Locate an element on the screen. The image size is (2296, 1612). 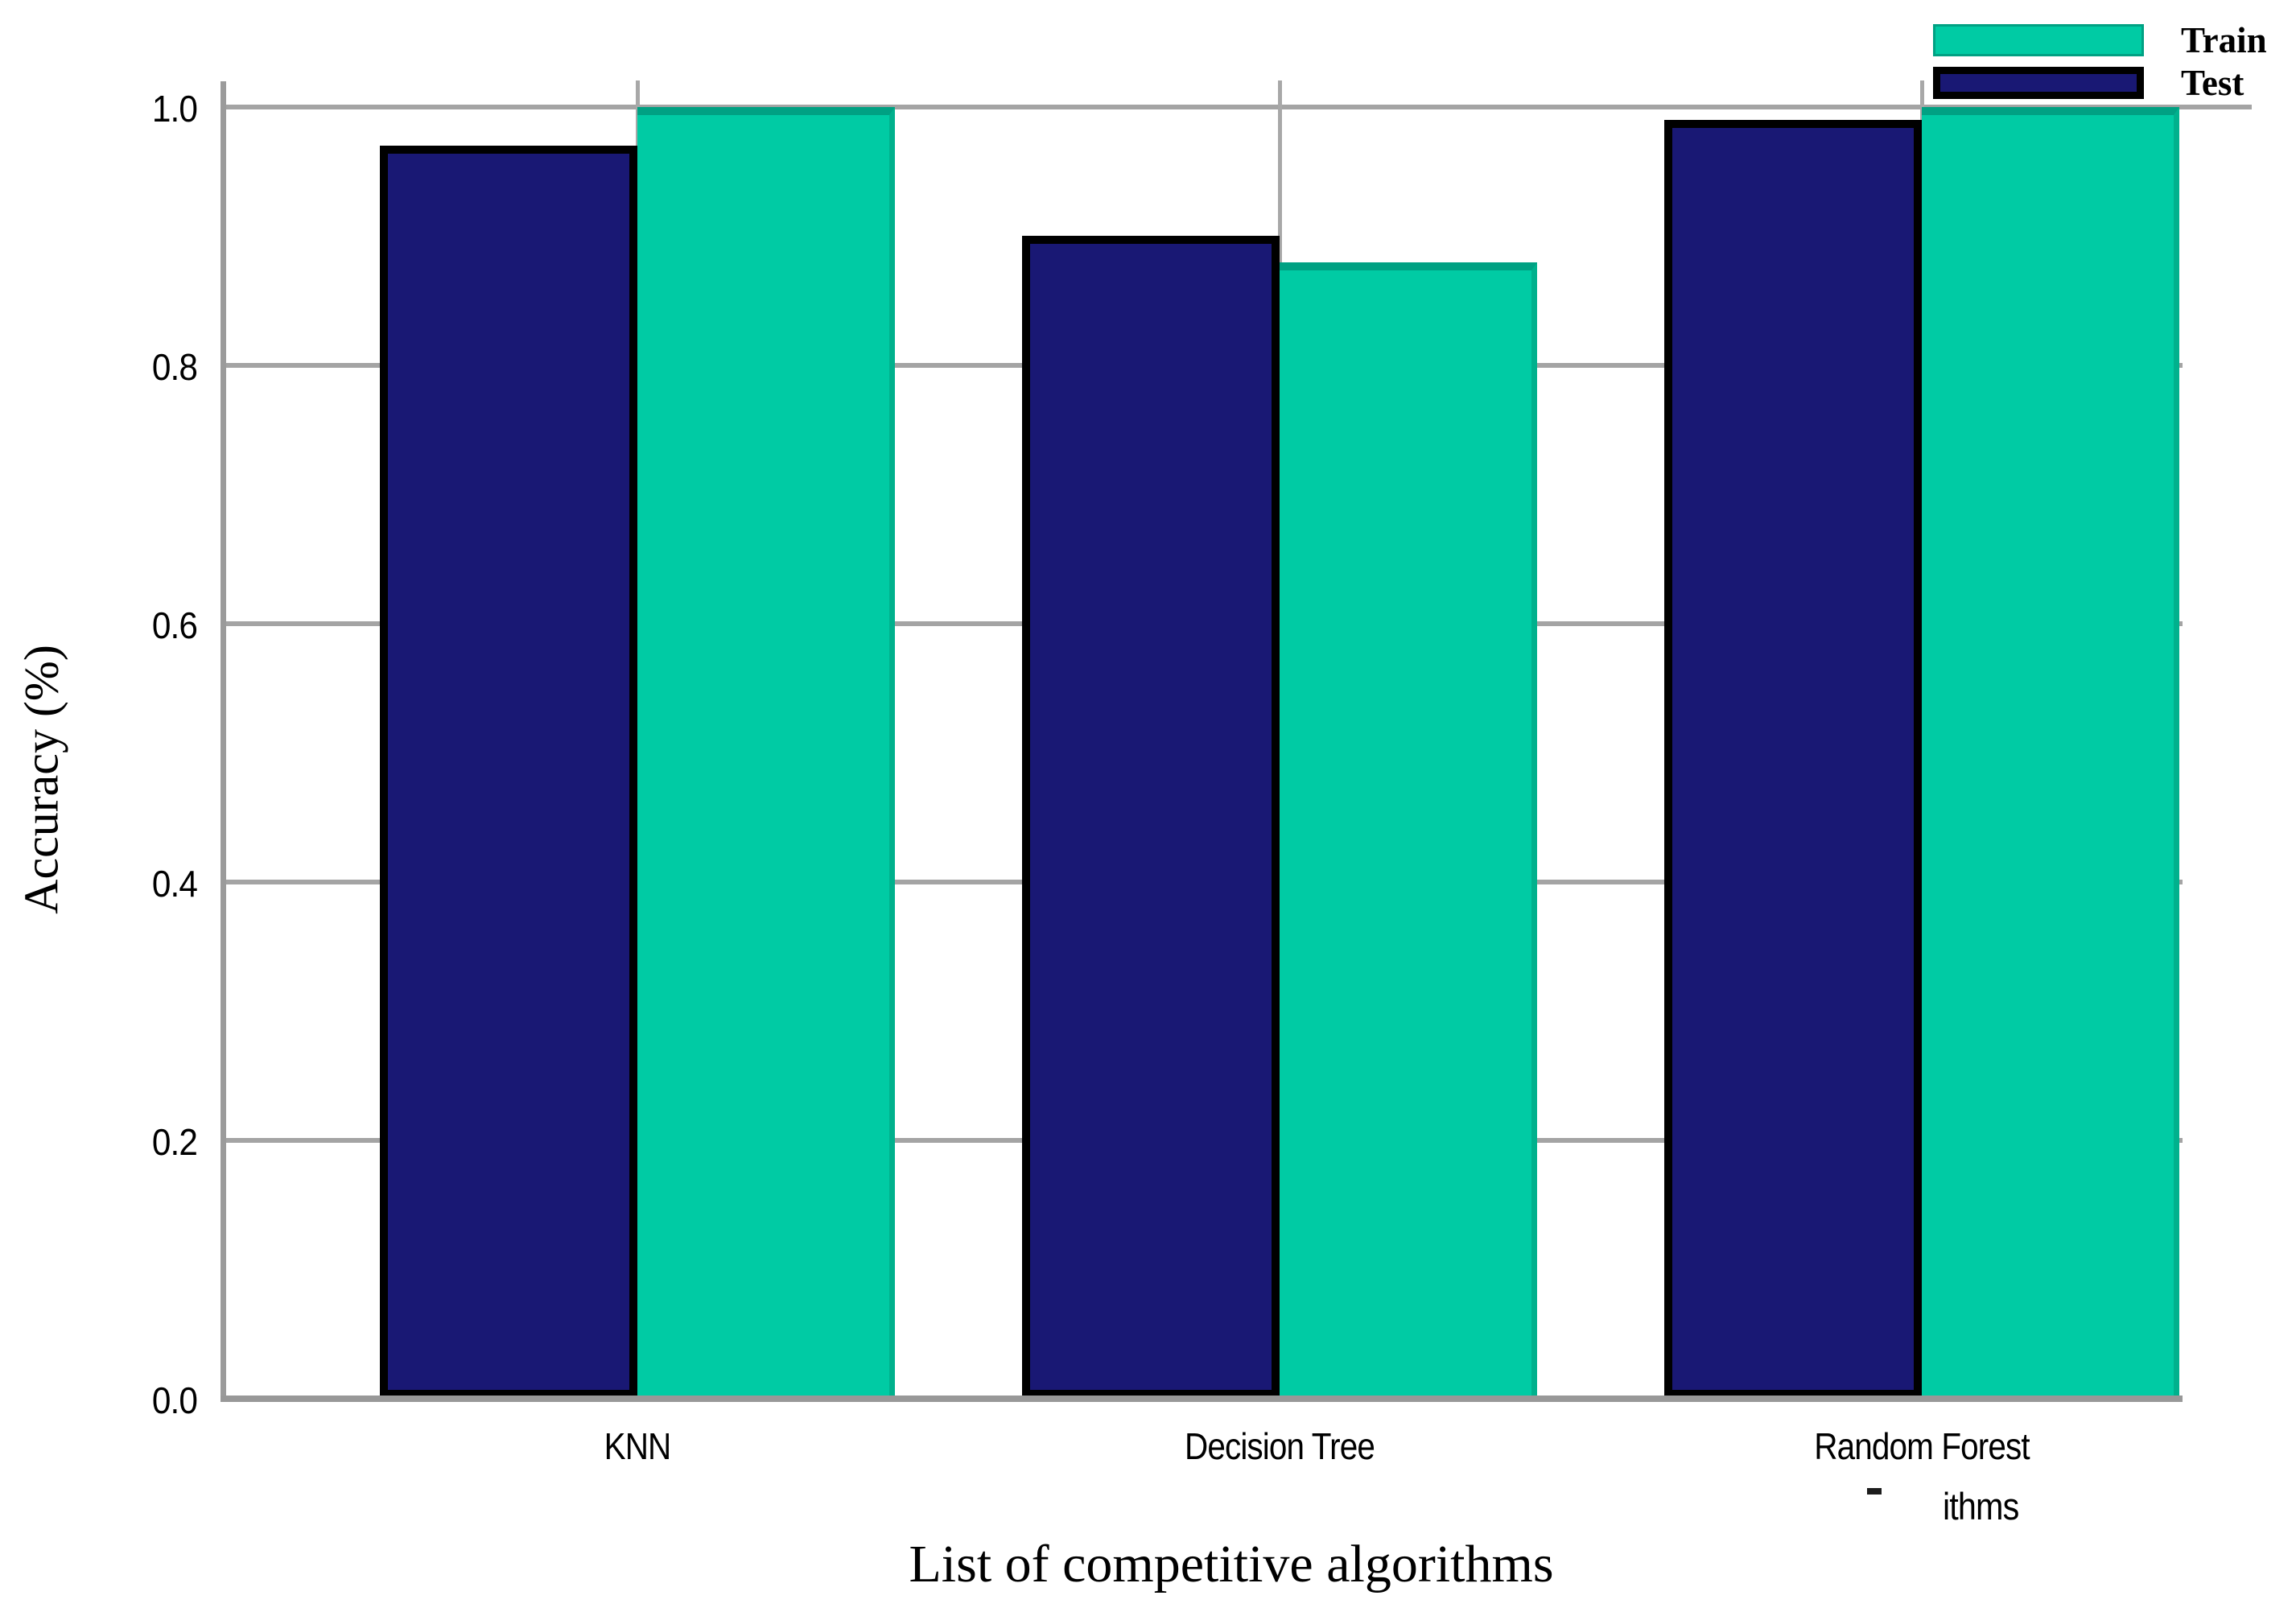
legend-item-train: Train is located at coordinates (2100, 40).